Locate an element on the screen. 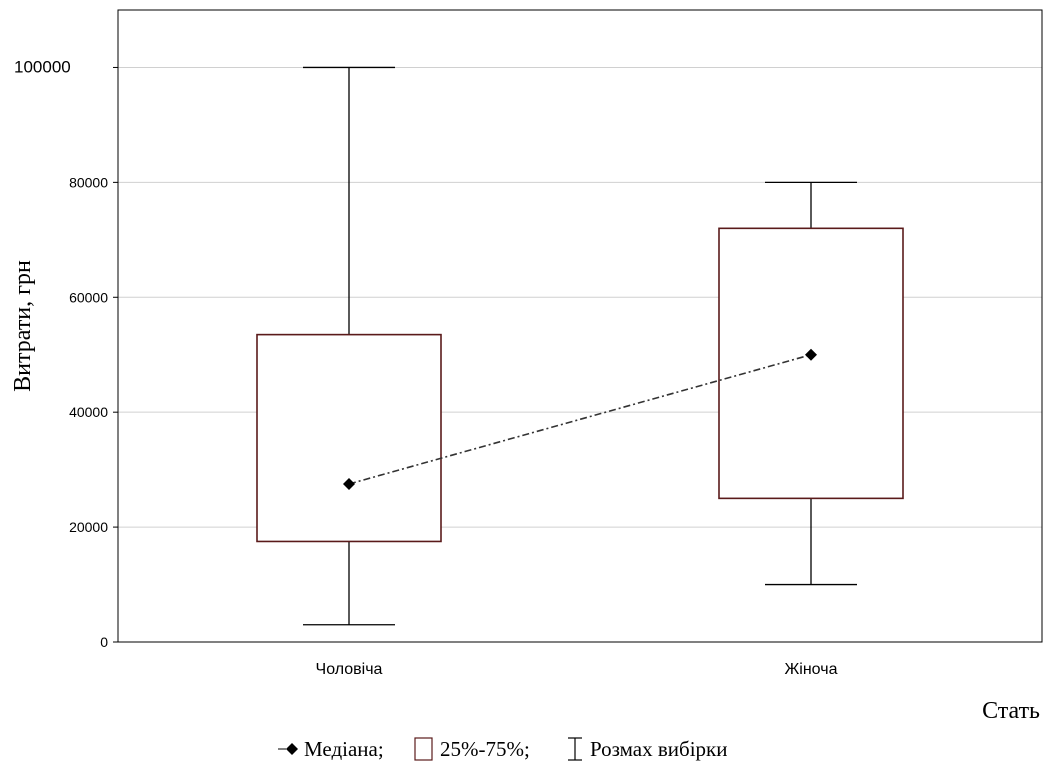 The image size is (1045, 764). legend-whisker-label: Розмах вибірки is located at coordinates (658, 749).